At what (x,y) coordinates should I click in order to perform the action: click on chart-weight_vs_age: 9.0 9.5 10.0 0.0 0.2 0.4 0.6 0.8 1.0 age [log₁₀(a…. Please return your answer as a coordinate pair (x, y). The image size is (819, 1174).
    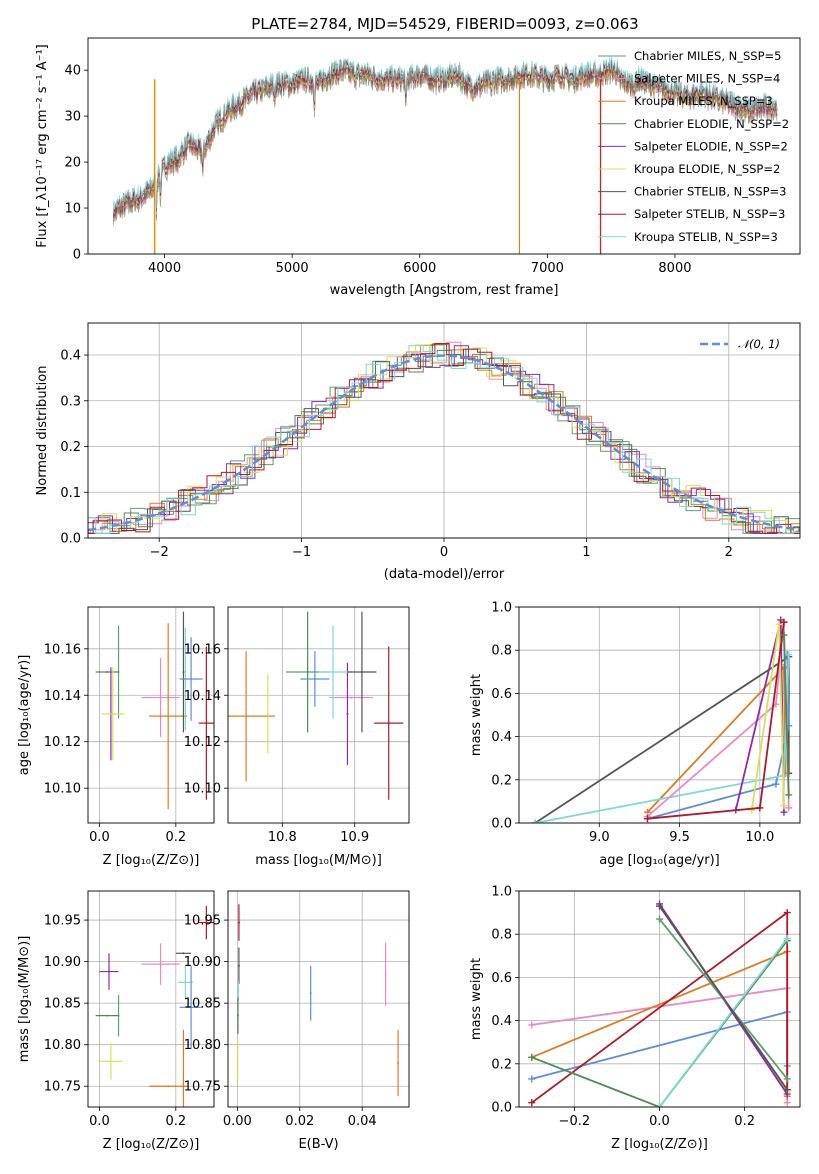
    Looking at the image, I should click on (635, 734).